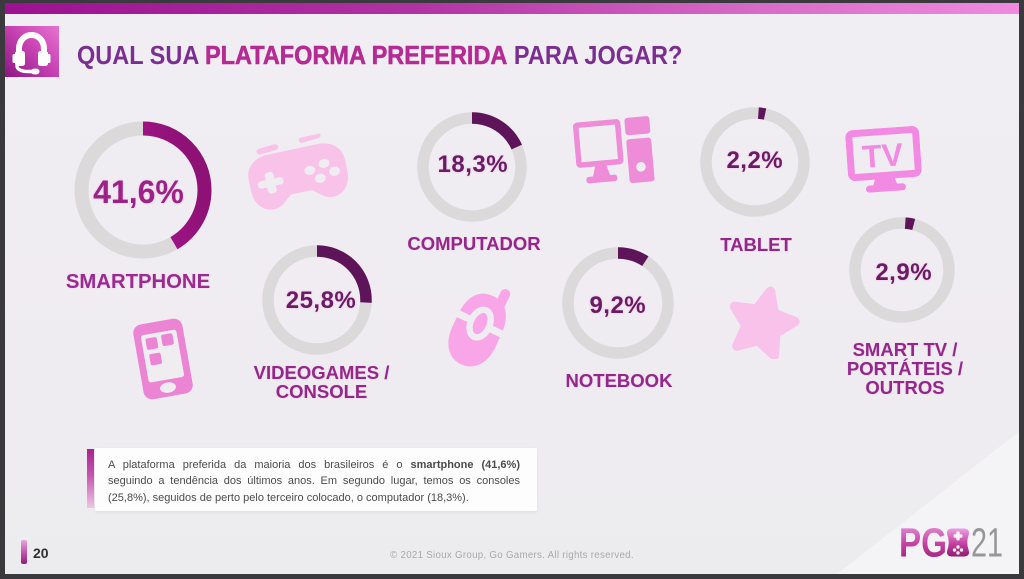 This screenshot has width=1024, height=579. I want to click on svg-text: PG, so click(923, 545).